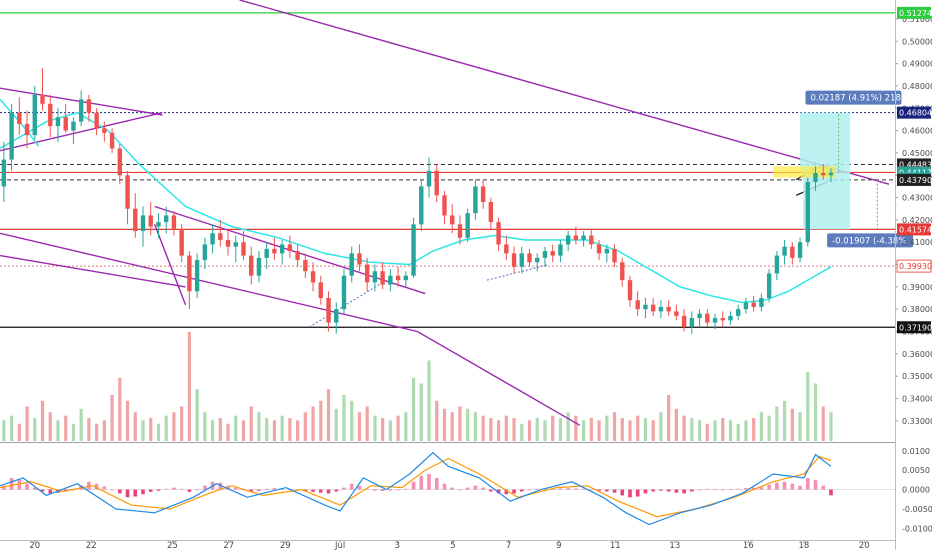 The height and width of the screenshot is (550, 932). I want to click on stop-label: -0.01907 (-4.38%, so click(870, 240).